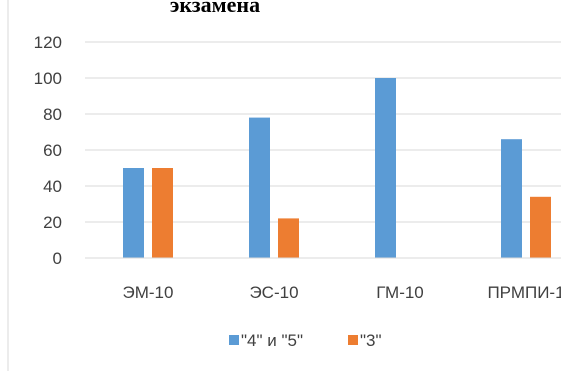 This screenshot has height=371, width=561. I want to click on legend: "4" и "5" "3", so click(305, 340).